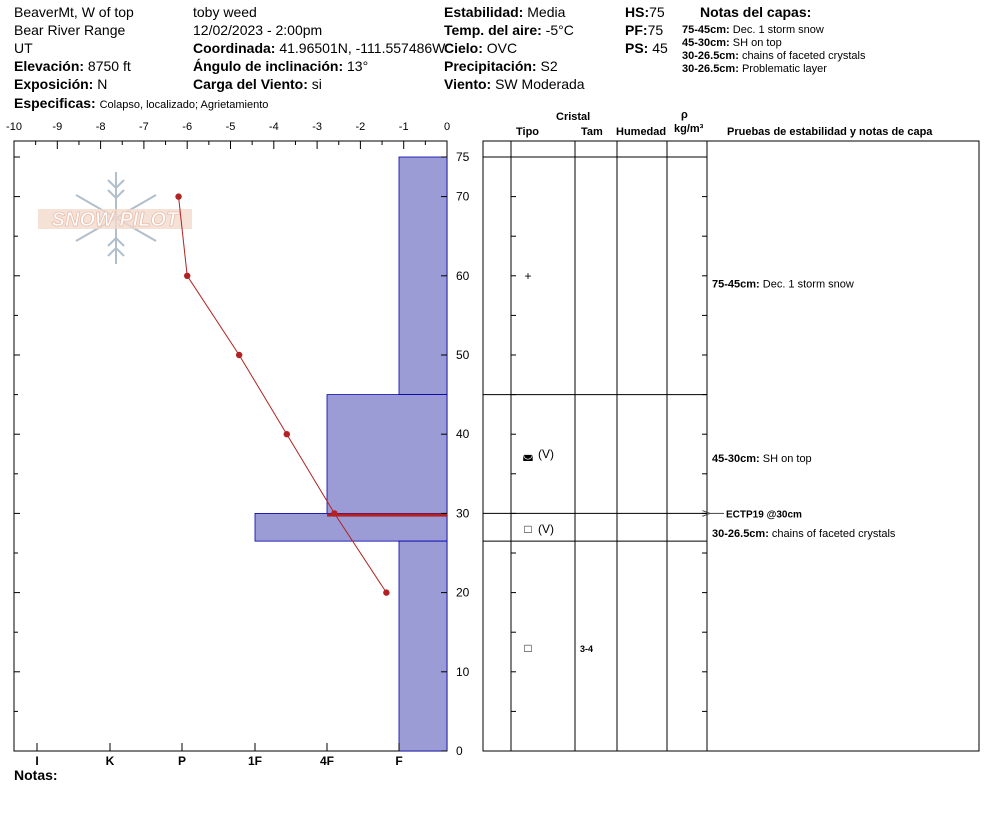  What do you see at coordinates (484, 12) in the screenshot?
I see `stability-label: Estabilidad:` at bounding box center [484, 12].